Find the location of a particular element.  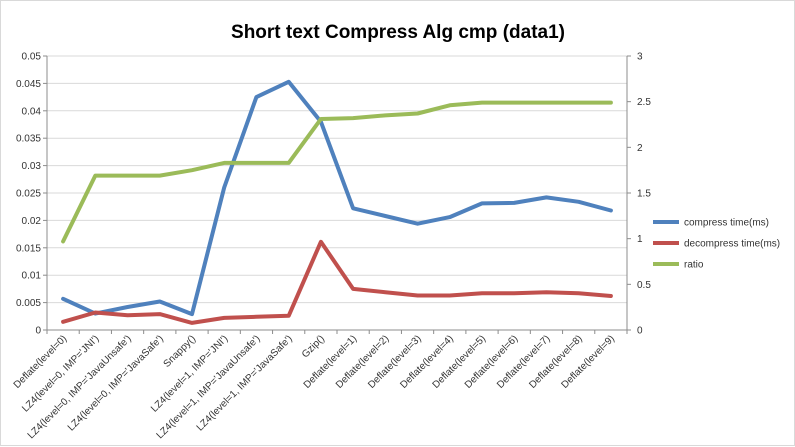

right-axis-ticks: 0 0.5 1 1.5 2 2.5 3 is located at coordinates (644, 194).